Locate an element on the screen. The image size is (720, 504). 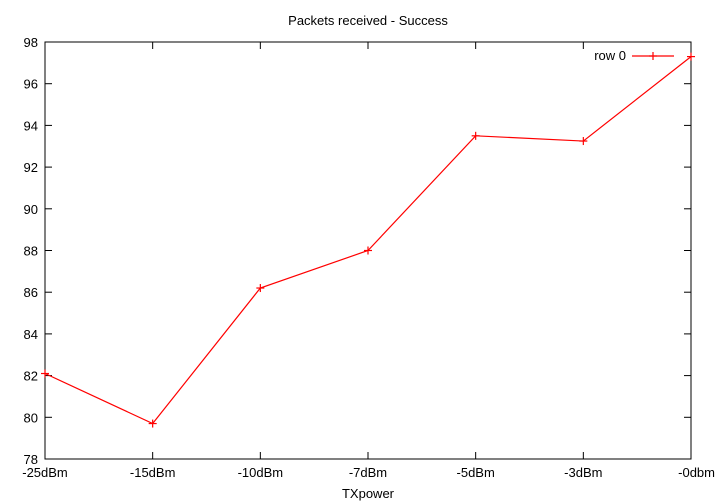
y-tick-label: 78 is located at coordinates (31, 459).